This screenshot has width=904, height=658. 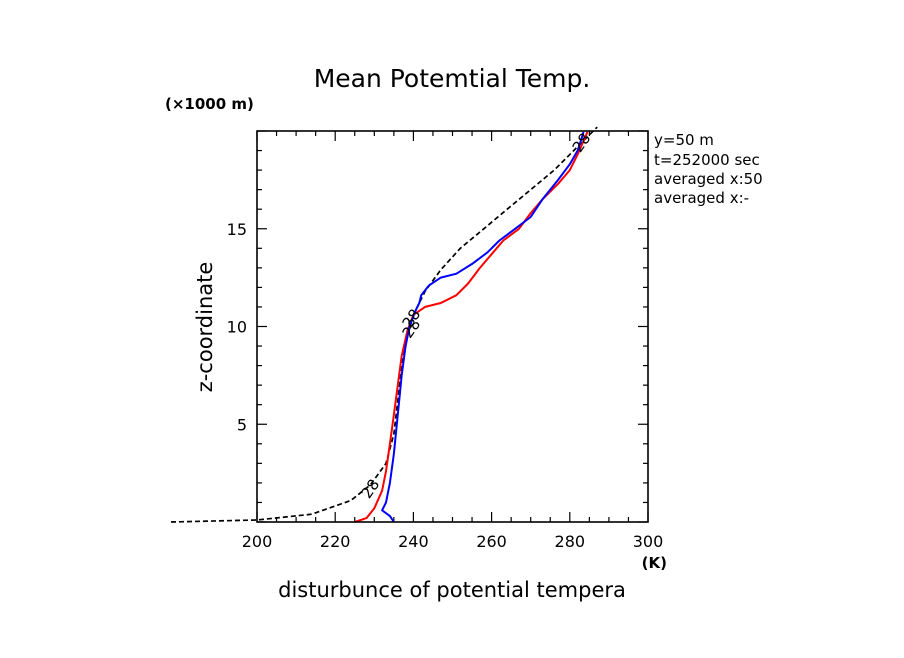 What do you see at coordinates (209, 104) in the screenshot?
I see `y-unit-label: (×1000 m)` at bounding box center [209, 104].